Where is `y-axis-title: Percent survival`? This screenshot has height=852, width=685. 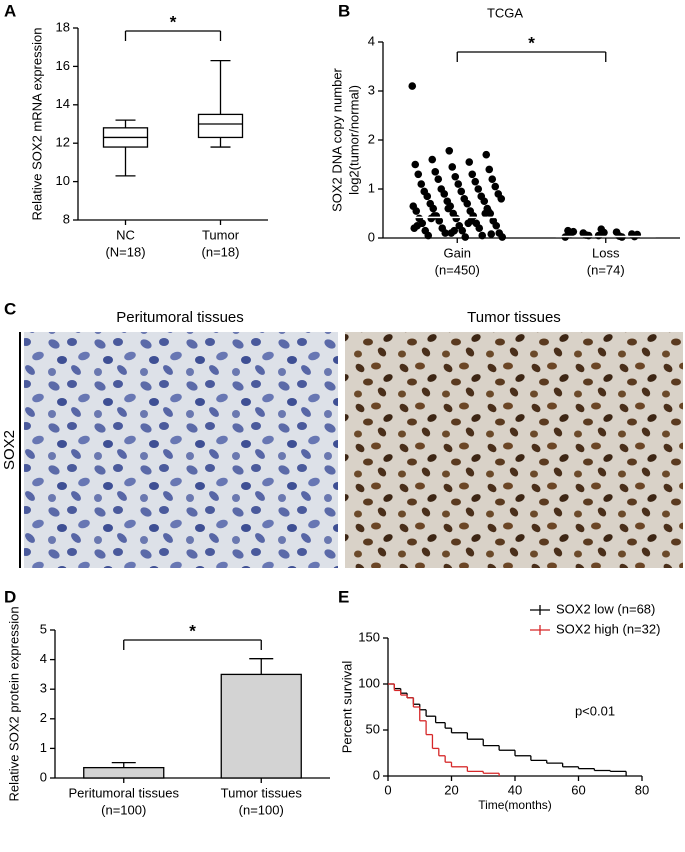 y-axis-title: Percent survival is located at coordinates (346, 707).